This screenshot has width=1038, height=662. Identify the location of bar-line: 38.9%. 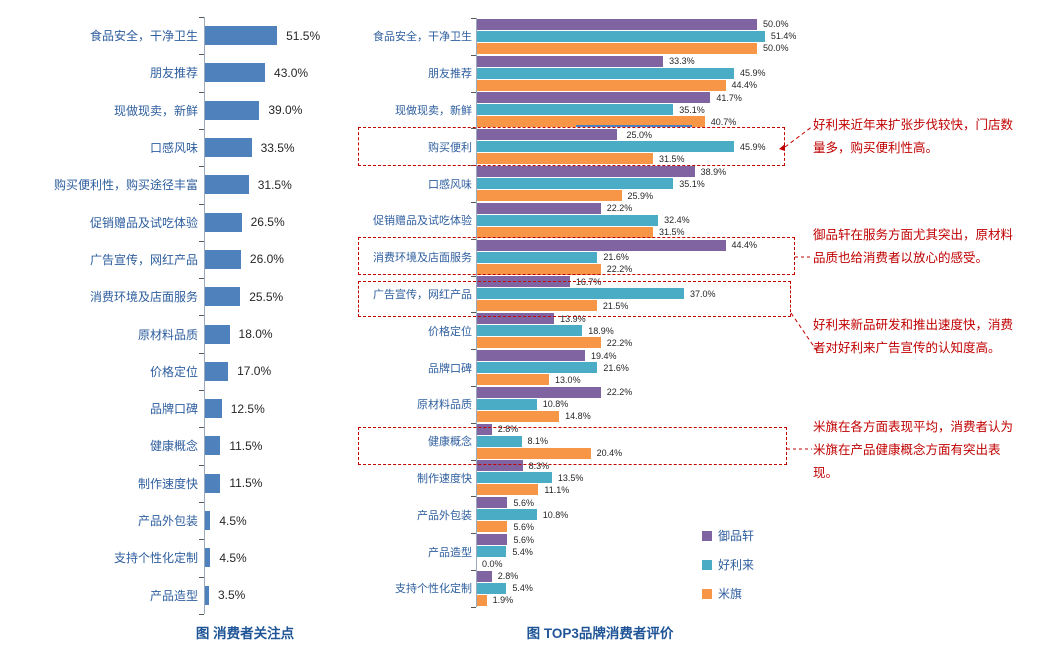
(633, 172).